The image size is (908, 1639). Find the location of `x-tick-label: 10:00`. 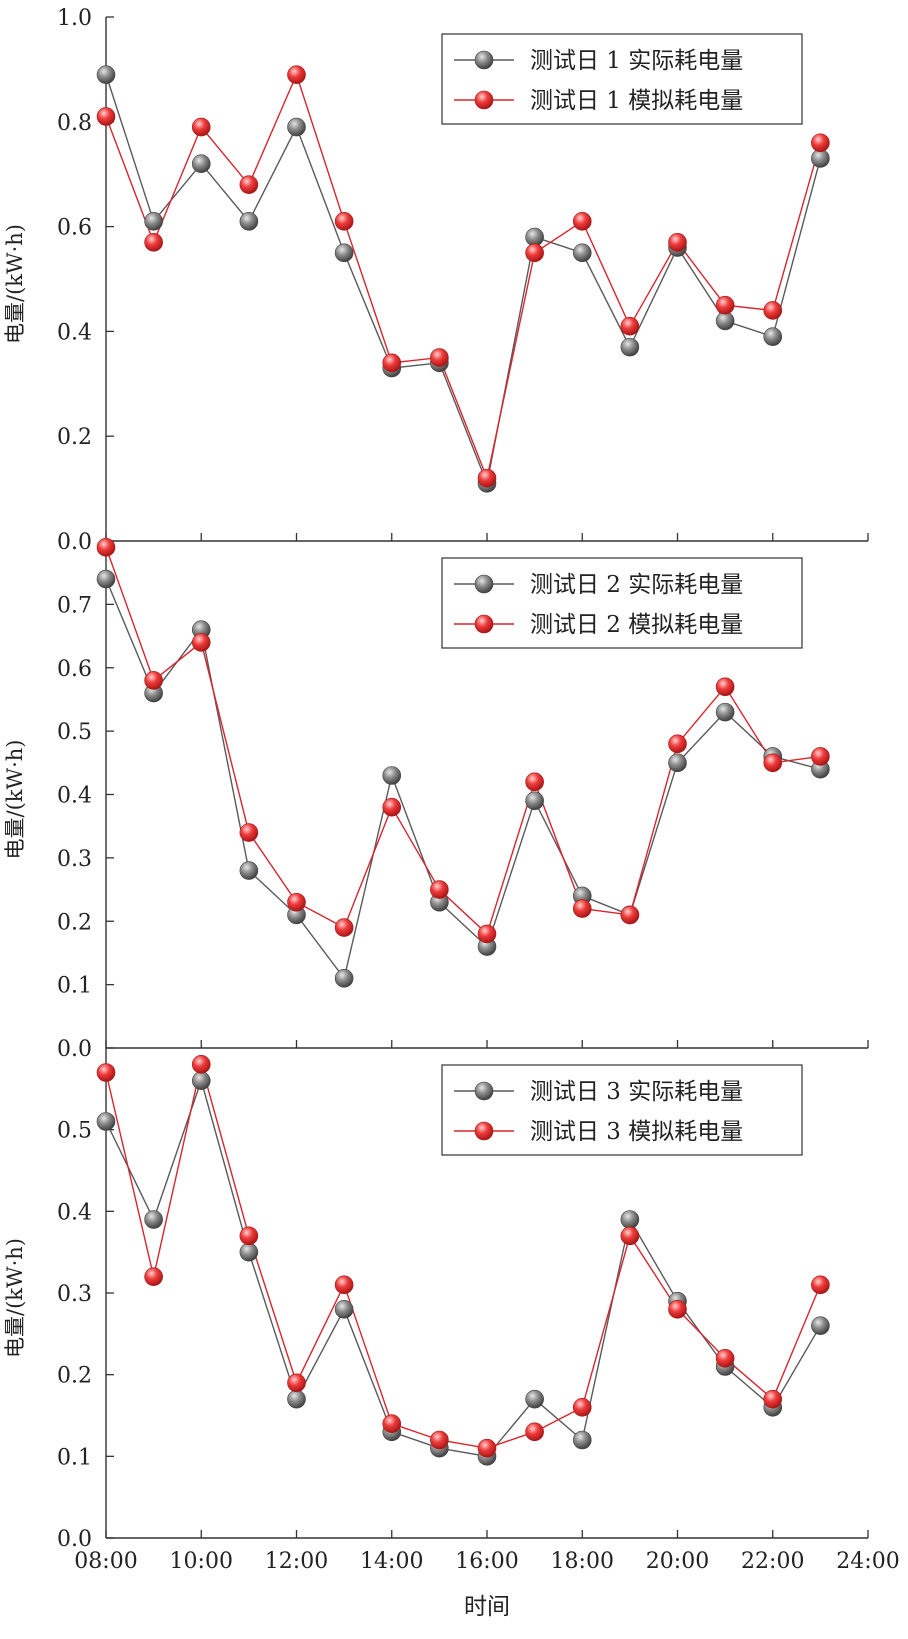

x-tick-label: 10:00 is located at coordinates (201, 1561).